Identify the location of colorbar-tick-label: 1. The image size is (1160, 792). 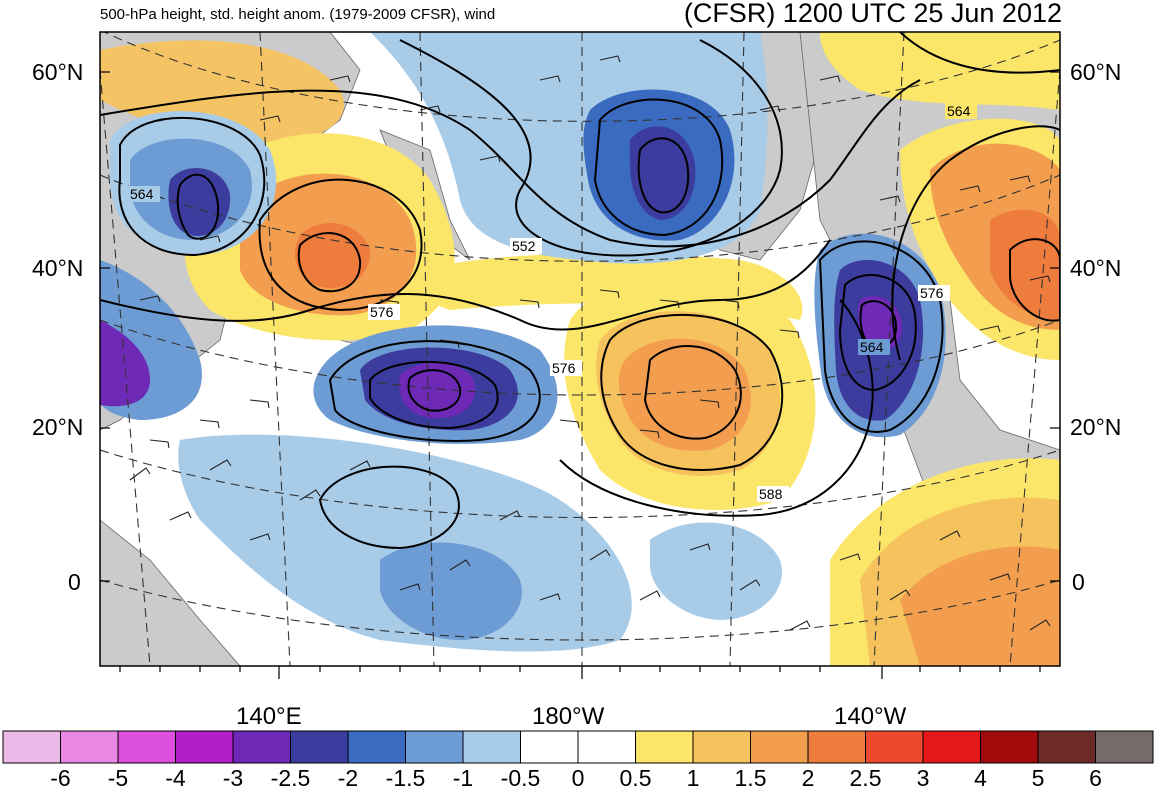
(693, 778).